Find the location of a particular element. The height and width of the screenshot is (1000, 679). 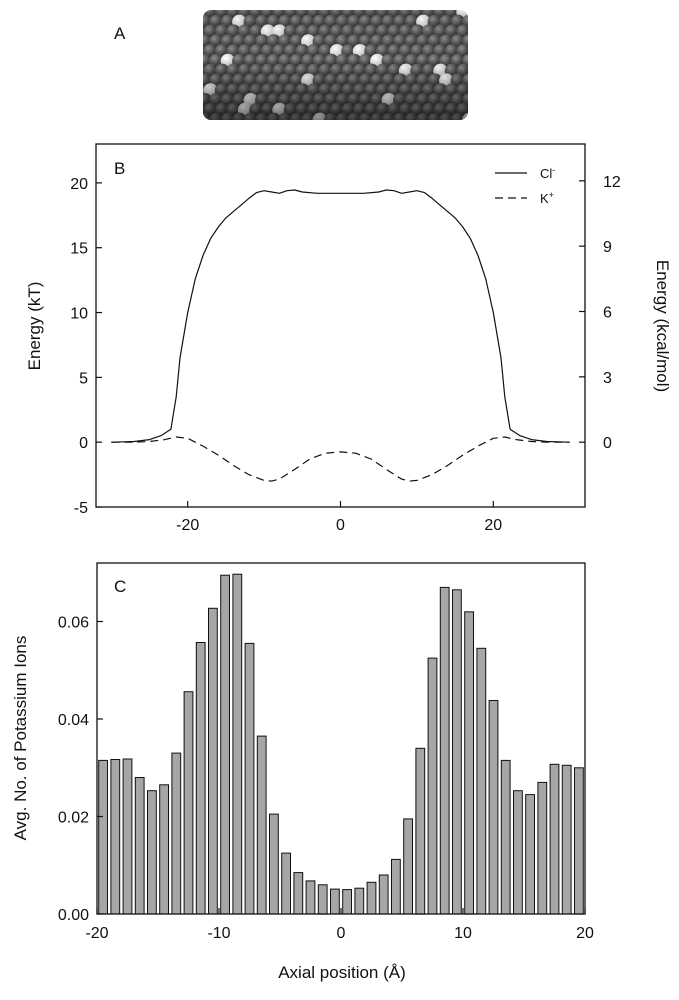

legend-cl-text: Cl- is located at coordinates (547, 173).